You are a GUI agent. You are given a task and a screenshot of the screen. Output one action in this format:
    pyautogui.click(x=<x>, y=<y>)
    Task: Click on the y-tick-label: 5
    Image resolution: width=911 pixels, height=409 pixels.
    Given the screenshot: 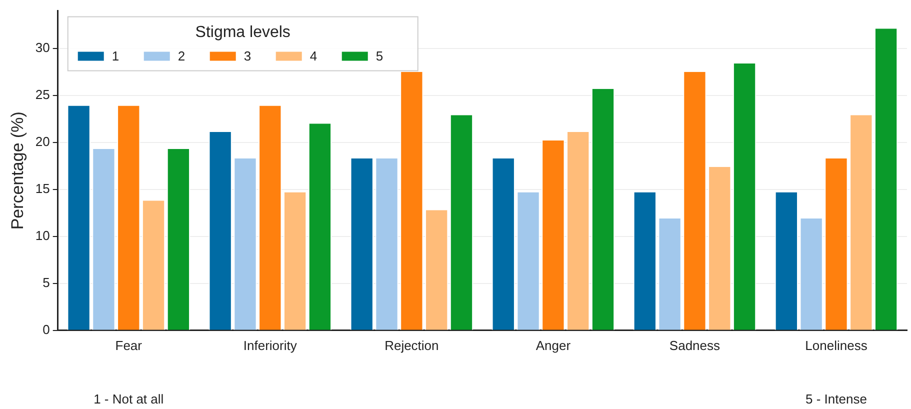 What is the action you would take?
    pyautogui.click(x=46, y=282)
    